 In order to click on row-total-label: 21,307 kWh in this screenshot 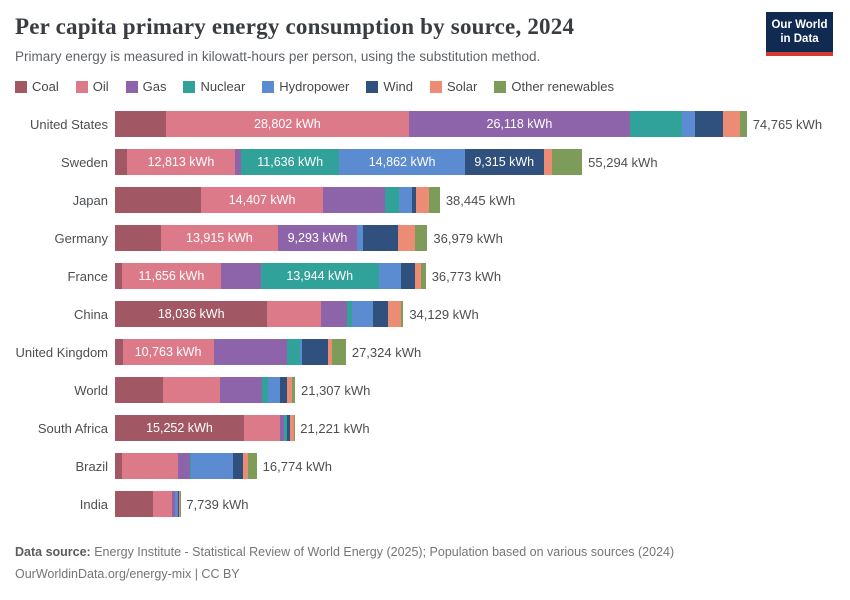, I will do `click(336, 390)`.